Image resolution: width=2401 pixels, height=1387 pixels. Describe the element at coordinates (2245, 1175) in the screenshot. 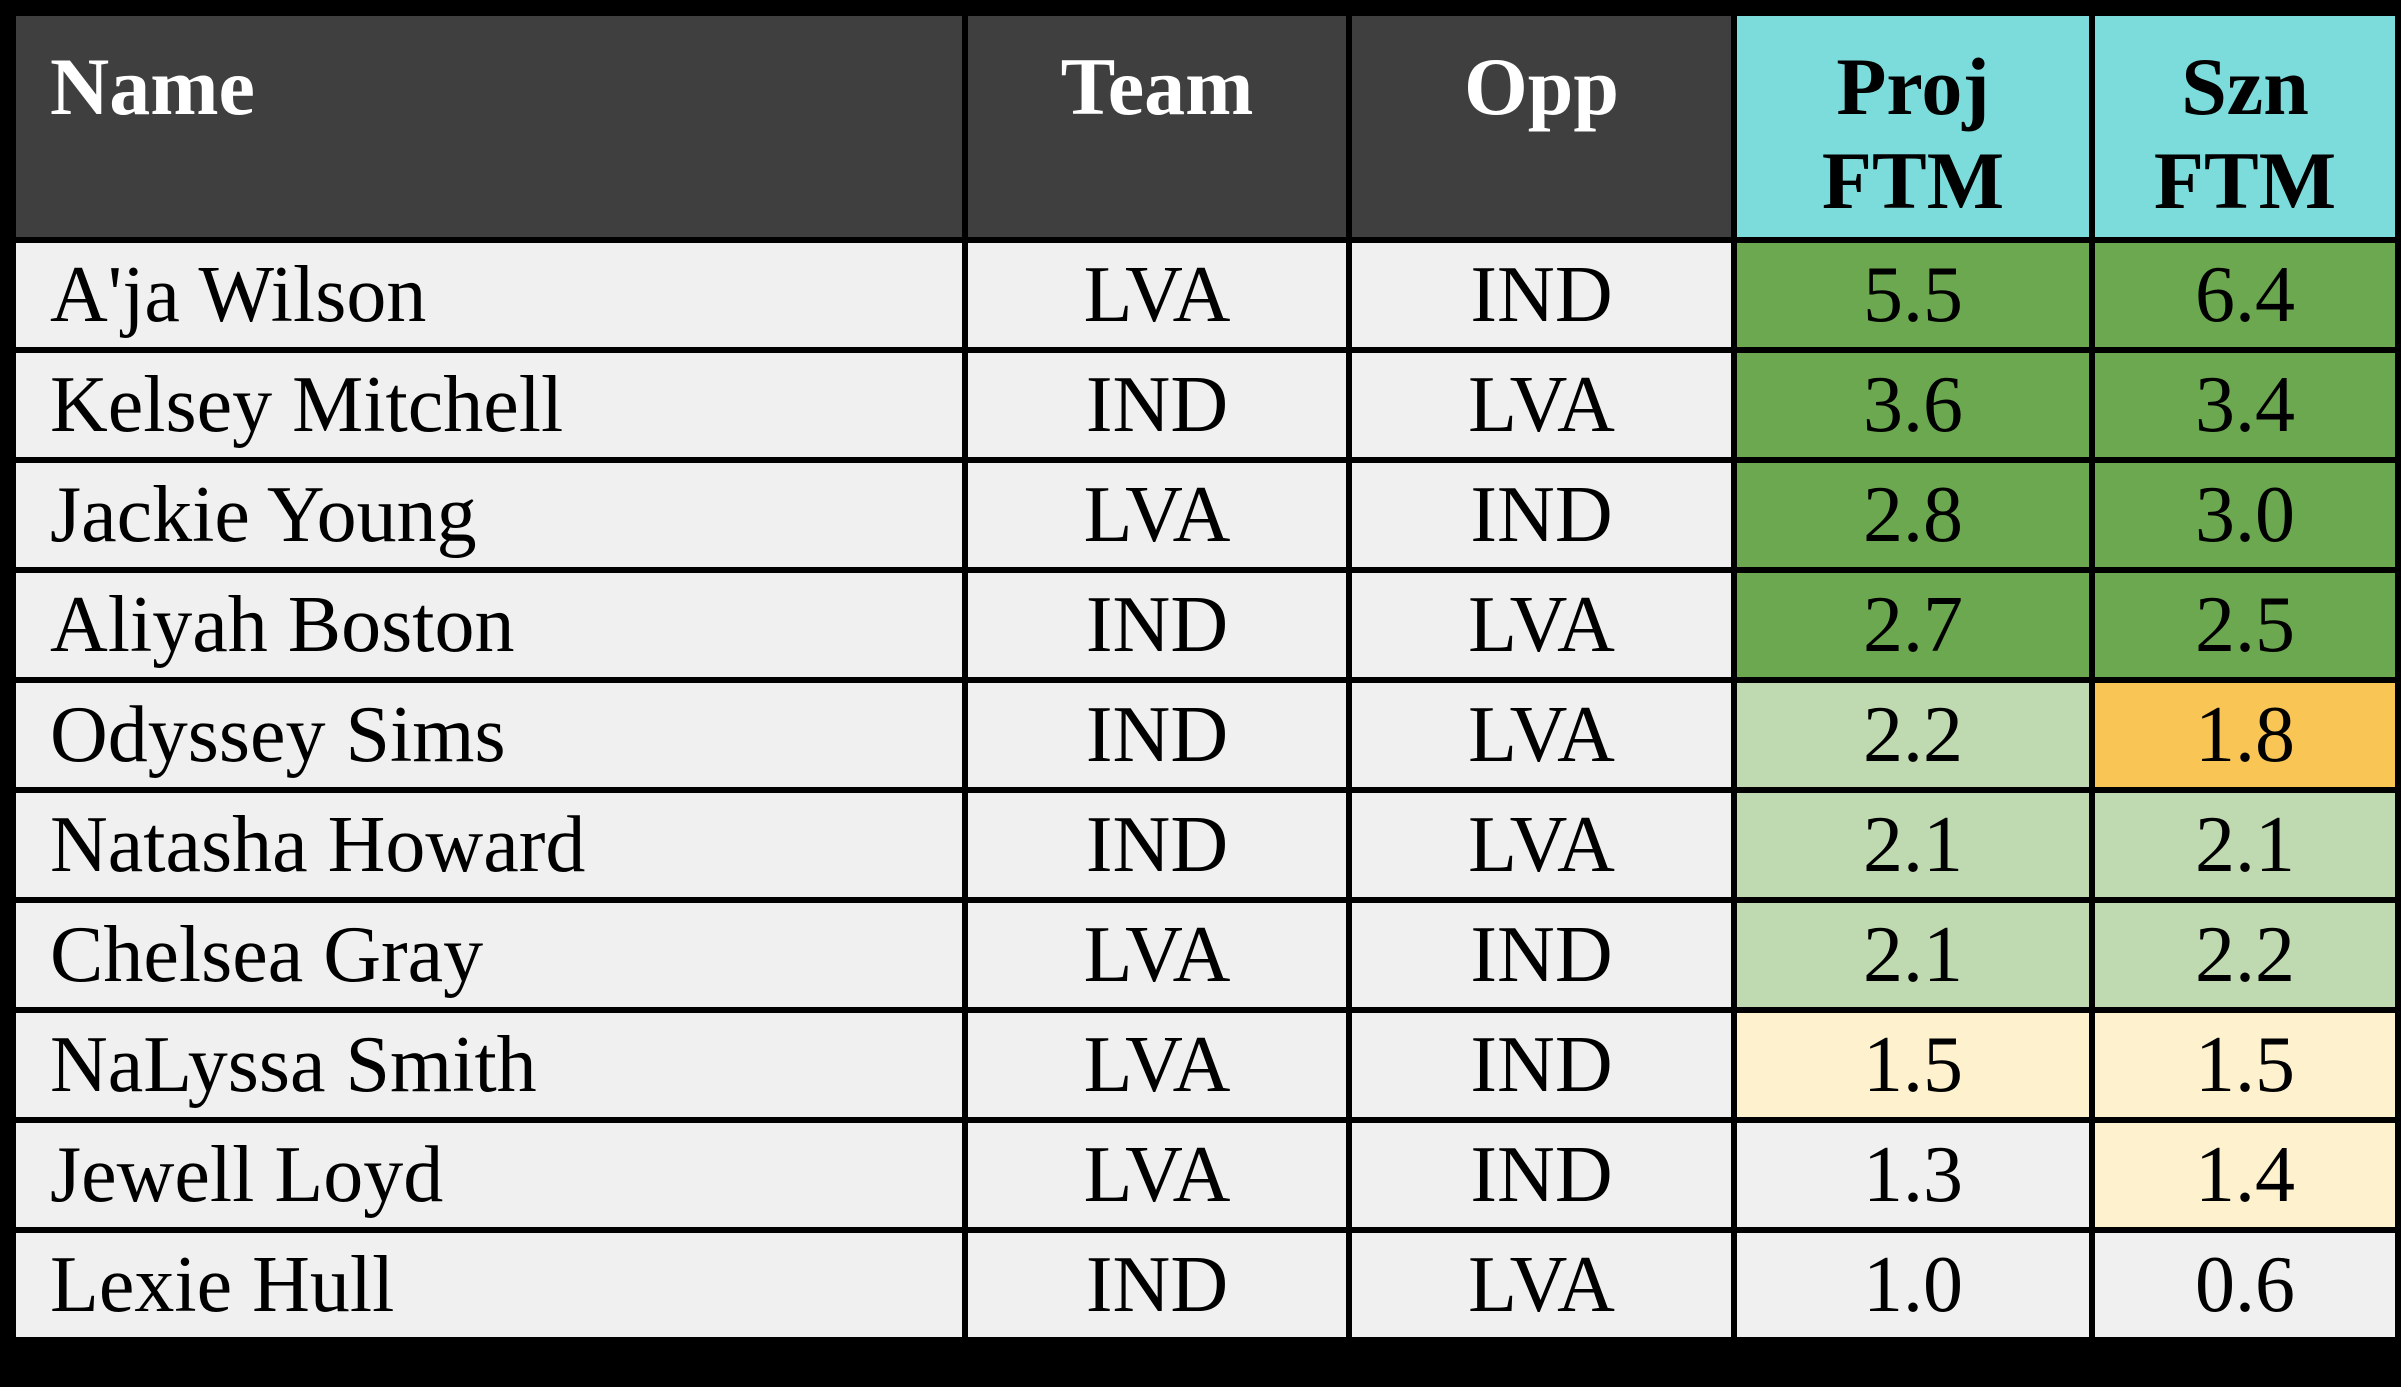

I see `szn-ftm-cell: 1.4` at that location.